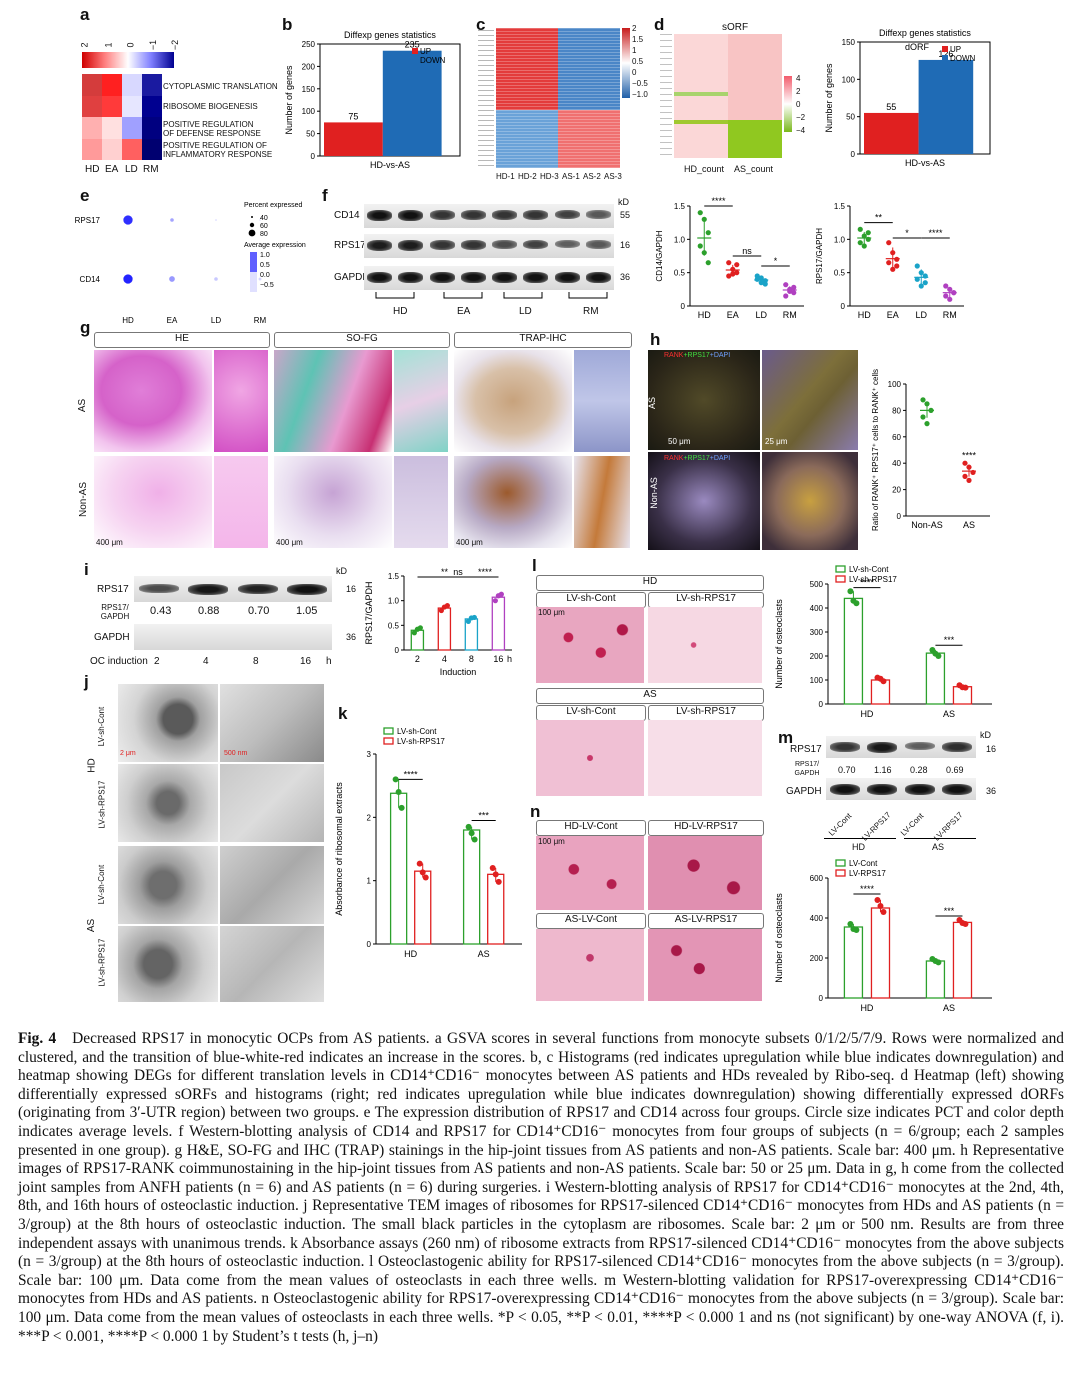 Image resolution: width=1080 pixels, height=1394 pixels. What do you see at coordinates (265, 275) in the screenshot?
I see `color-legend-label: 0.0` at bounding box center [265, 275].